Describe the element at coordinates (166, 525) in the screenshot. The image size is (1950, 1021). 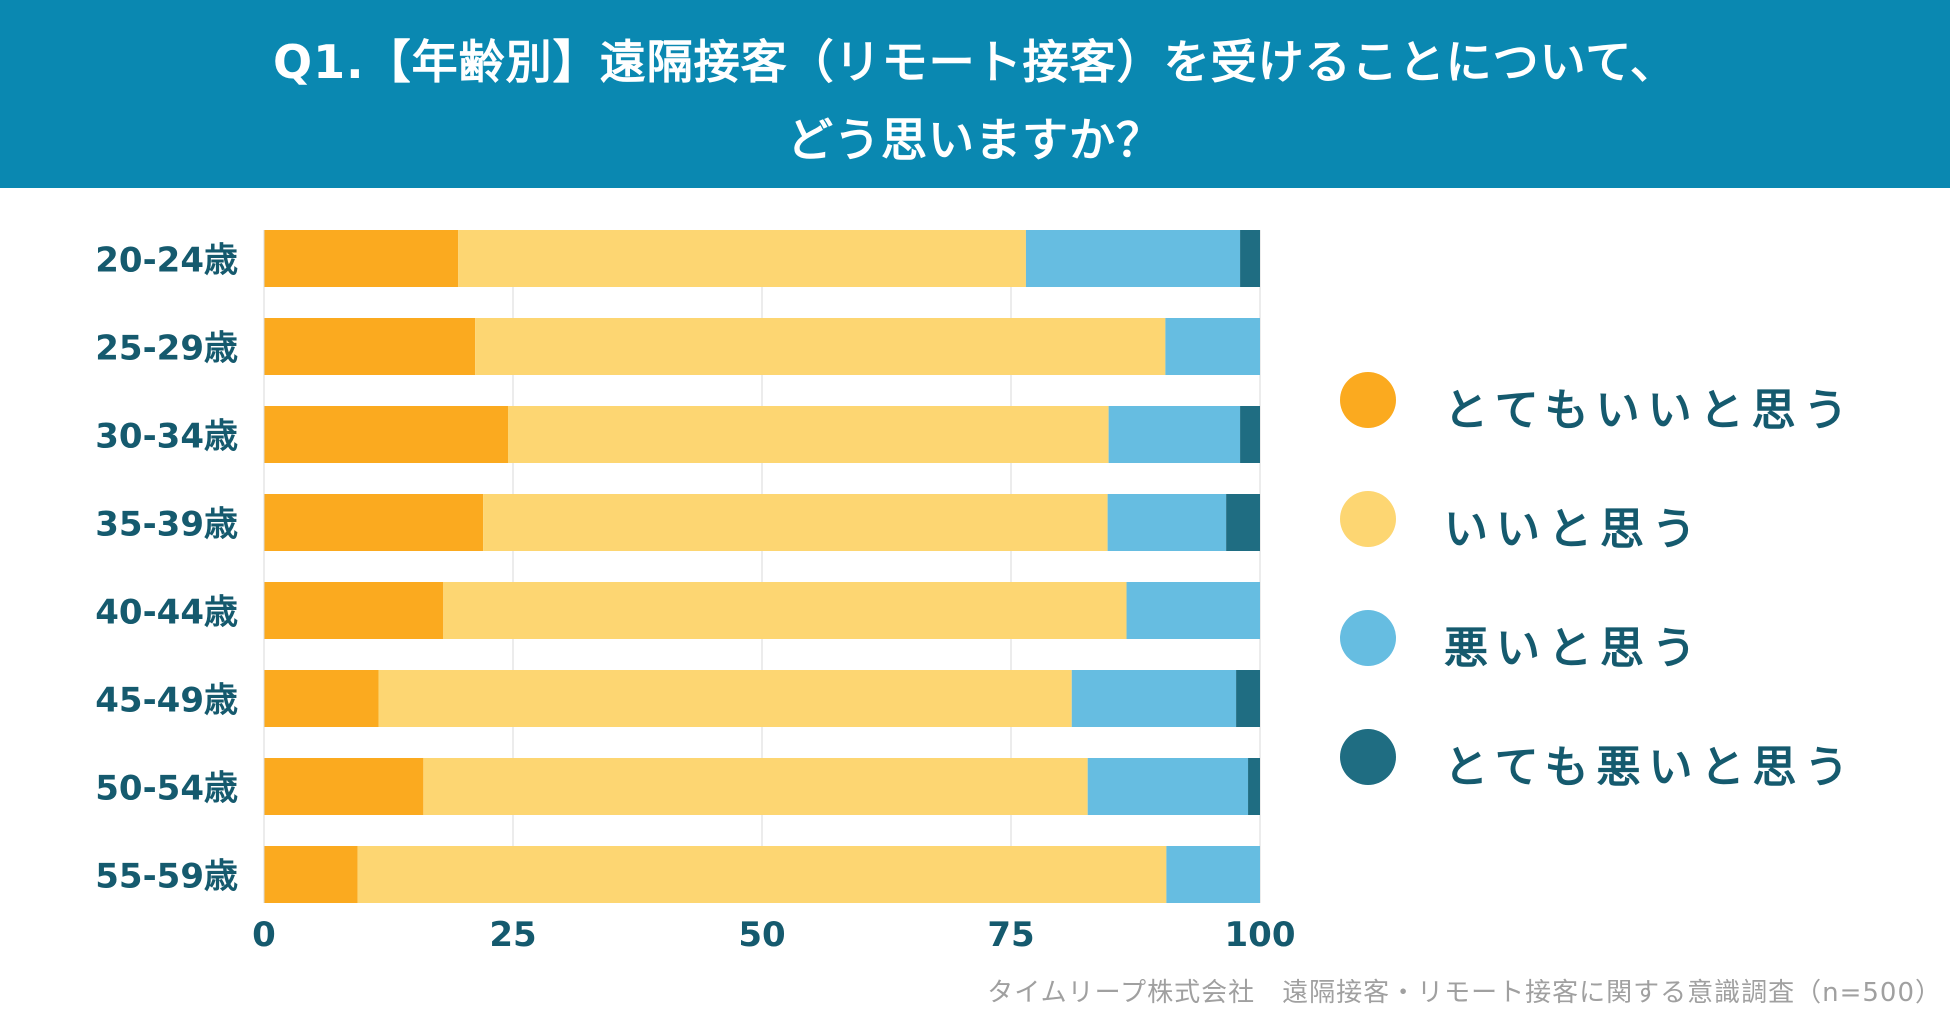
I see `category-label: 35-39歳` at that location.